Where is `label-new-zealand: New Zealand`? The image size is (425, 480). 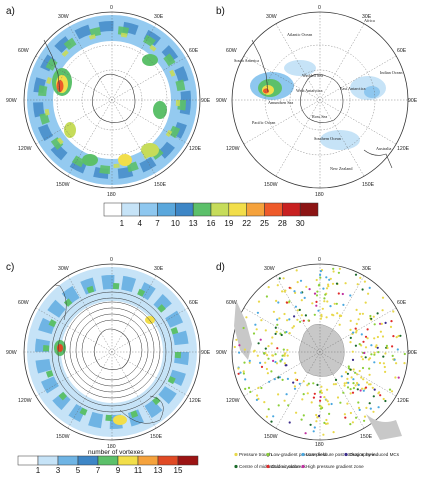 label-new-zealand: New Zealand is located at coordinates (341, 168).